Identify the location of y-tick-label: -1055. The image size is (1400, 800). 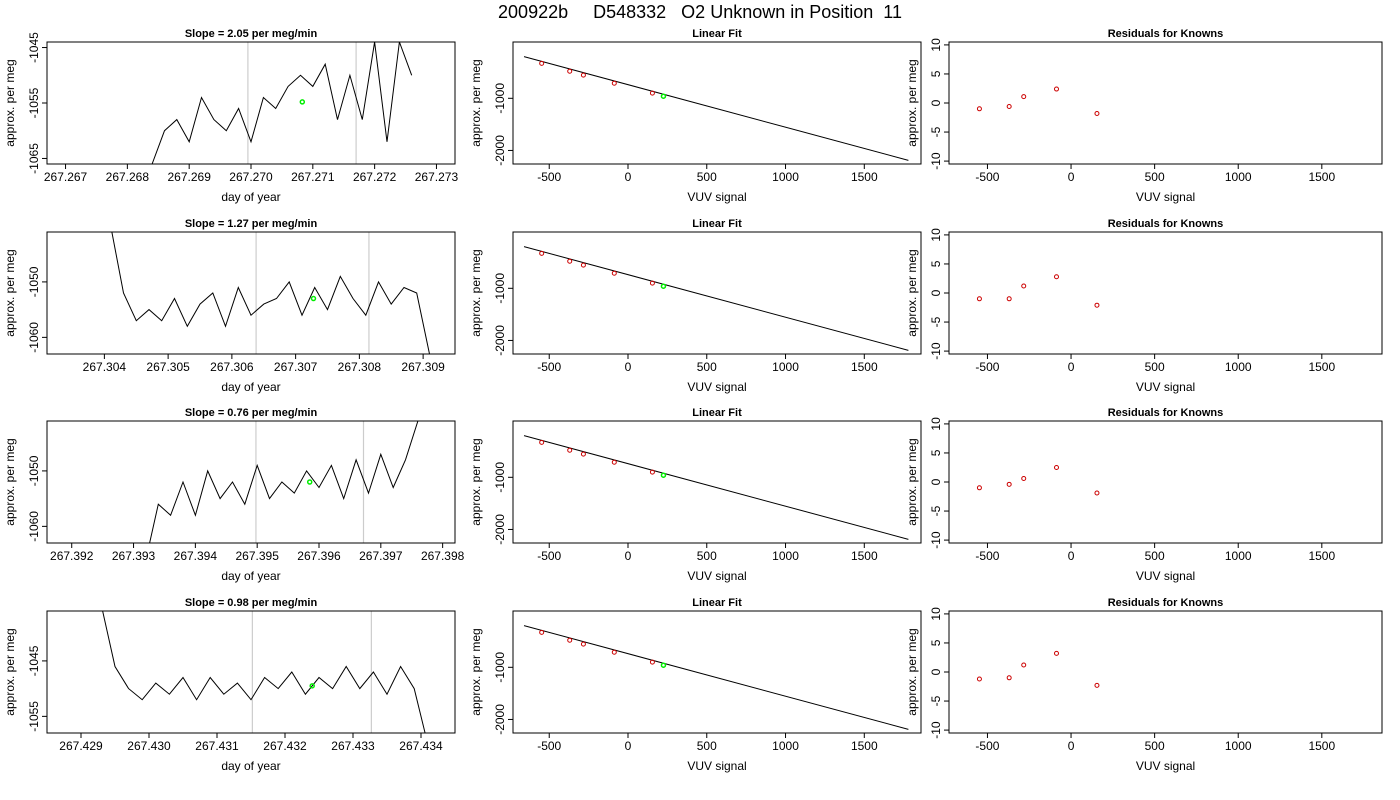
(34, 716).